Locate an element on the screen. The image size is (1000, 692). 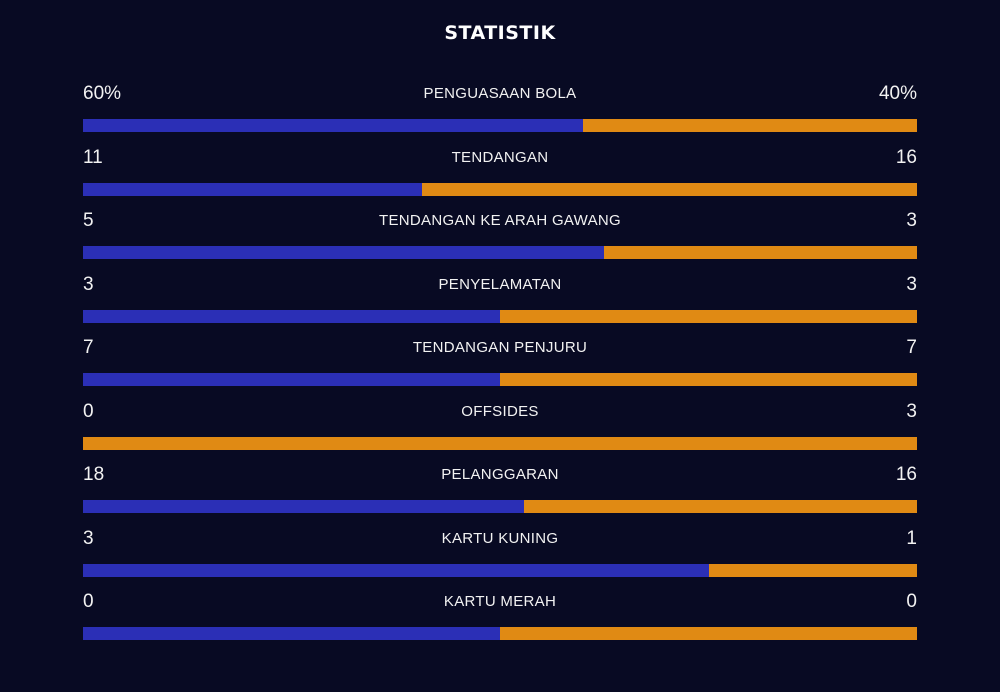
stat-row: 7 TENDANGAN PENJURU 7 is located at coordinates (500, 368).